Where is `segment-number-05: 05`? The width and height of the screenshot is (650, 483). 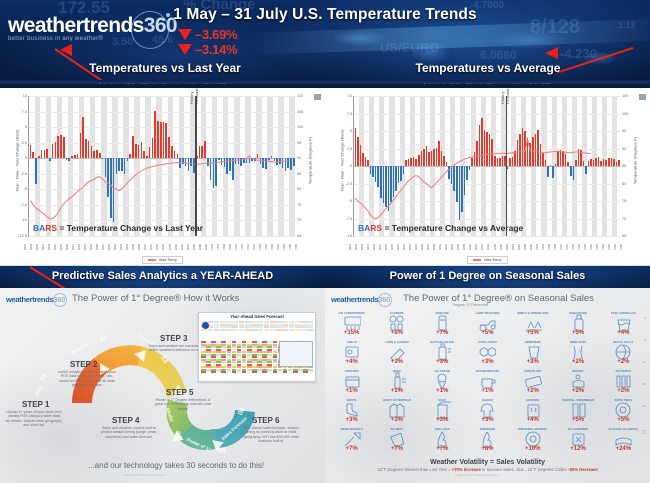
segment-number-05: 05 is located at coordinates (222, 451).